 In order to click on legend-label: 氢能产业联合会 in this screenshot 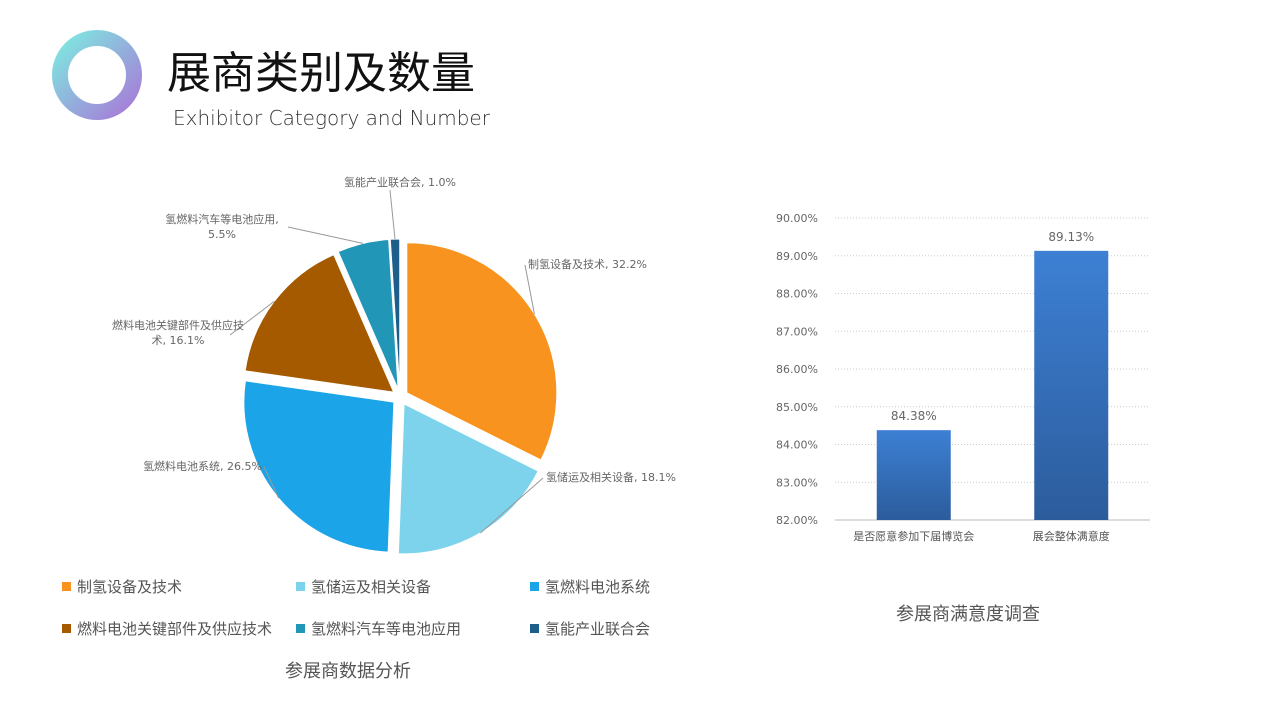, I will do `click(598, 629)`.